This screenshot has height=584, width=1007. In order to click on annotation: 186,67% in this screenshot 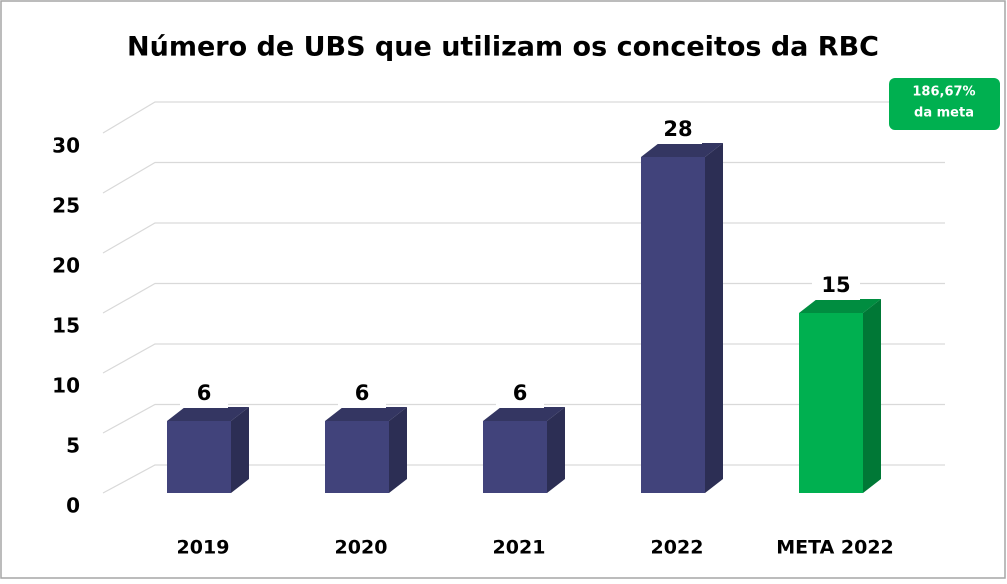, I will do `click(943, 92)`.